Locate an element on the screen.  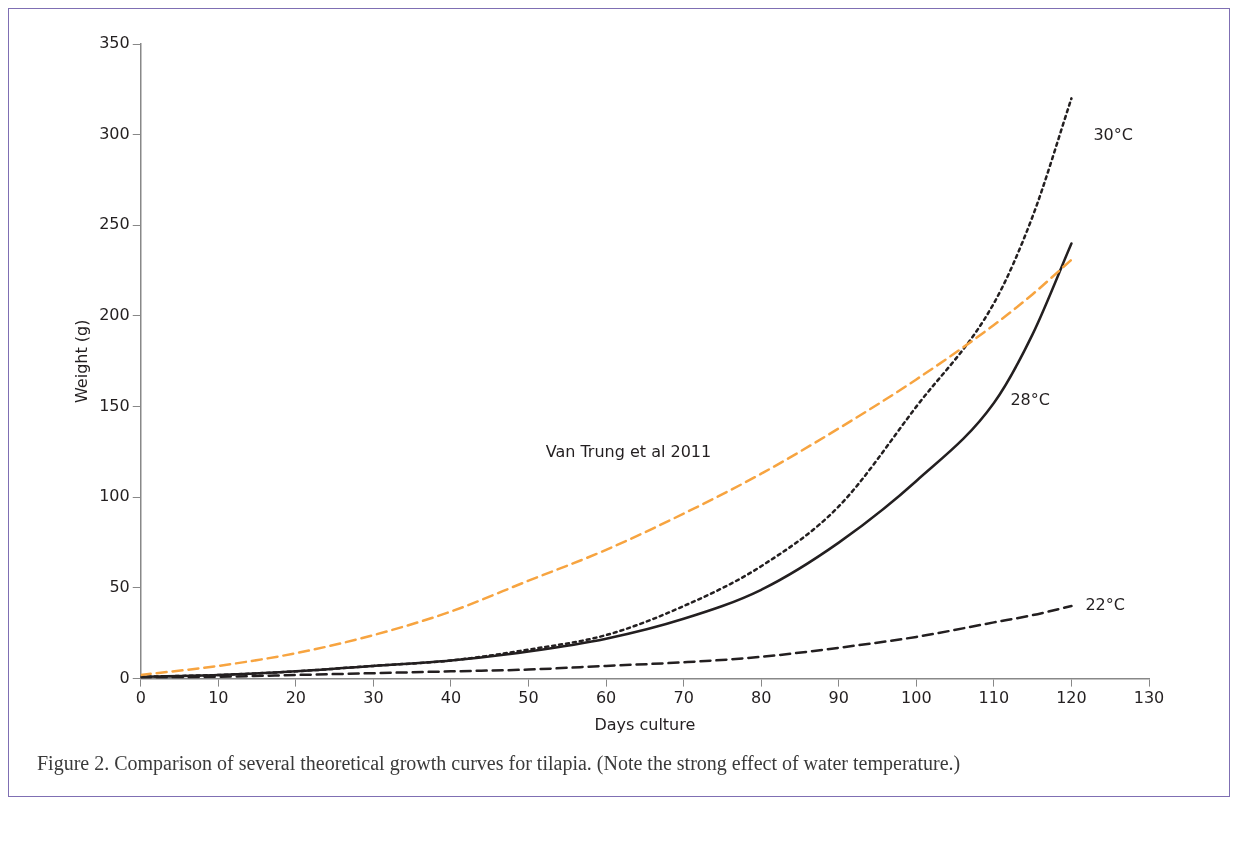
y-axis-title: Weight (g) is located at coordinates (81, 361).